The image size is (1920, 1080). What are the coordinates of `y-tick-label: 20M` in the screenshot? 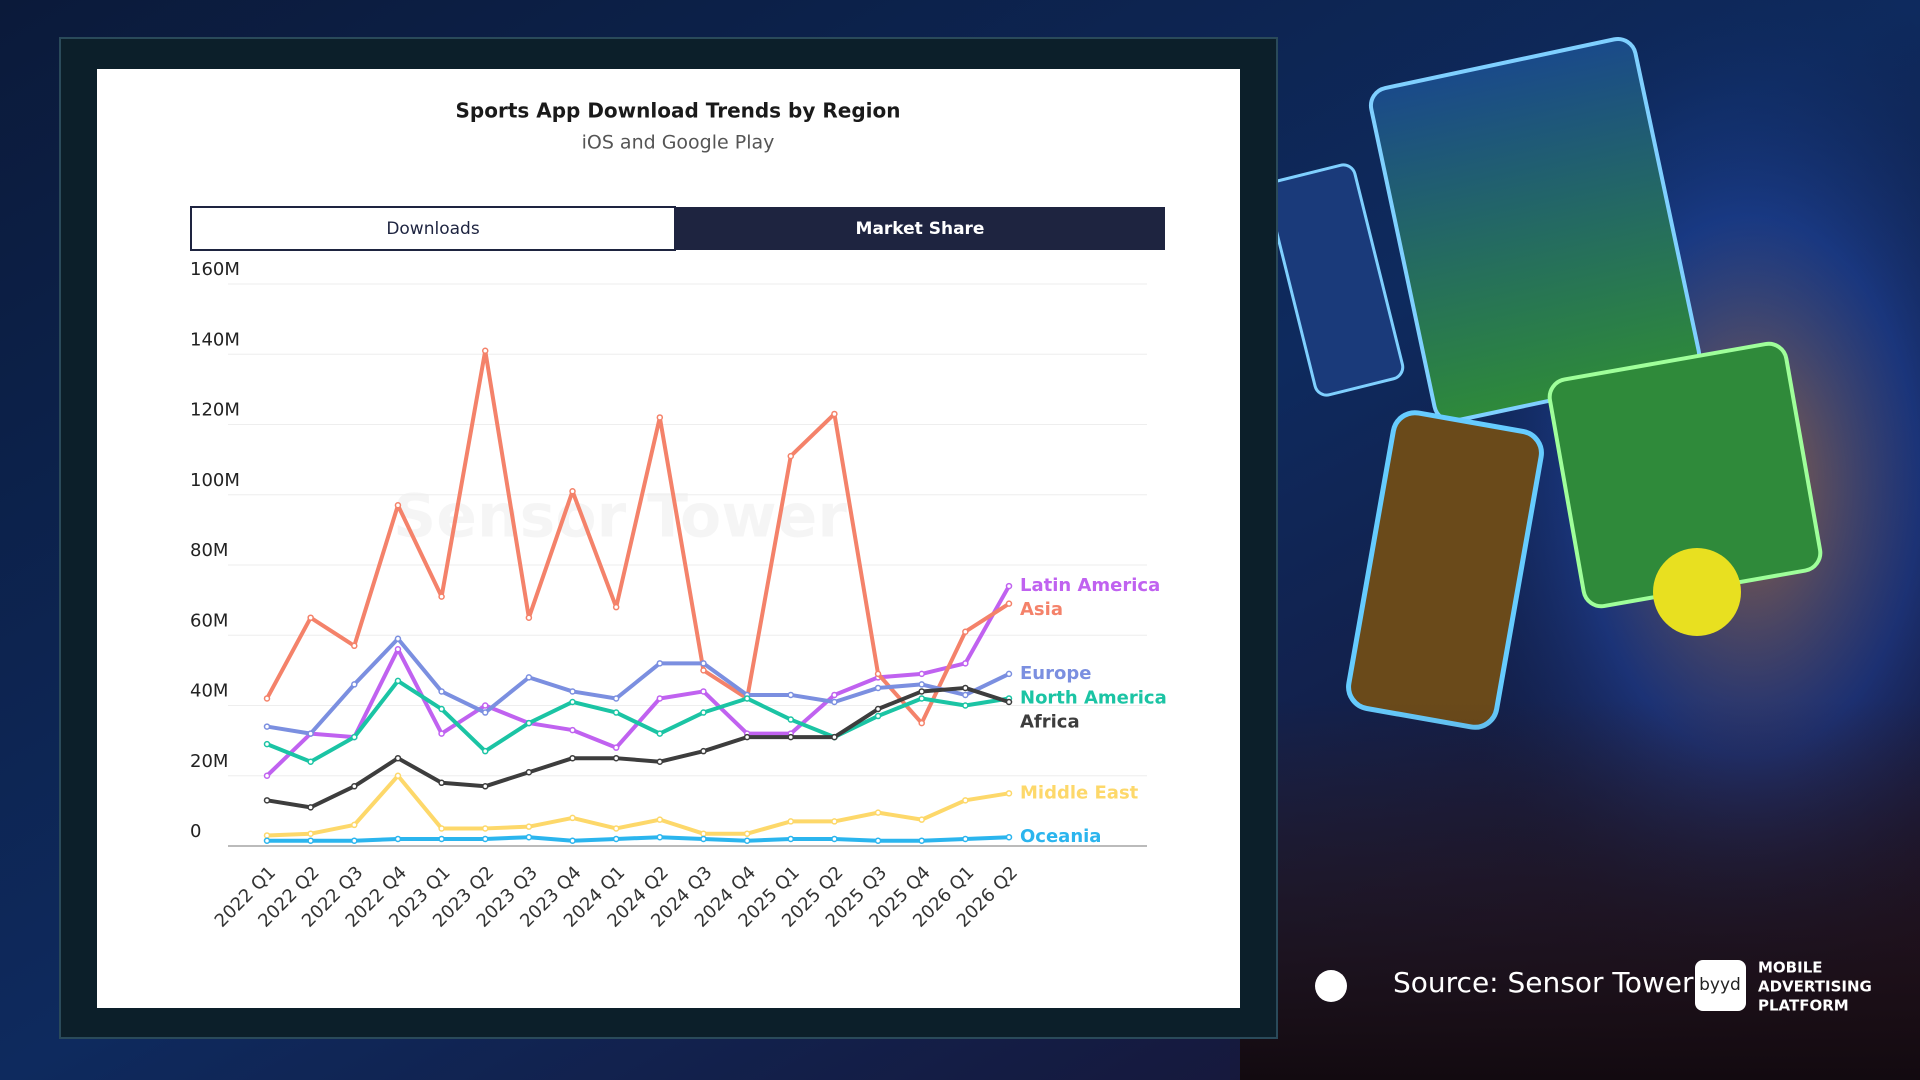 It's located at (209, 761).